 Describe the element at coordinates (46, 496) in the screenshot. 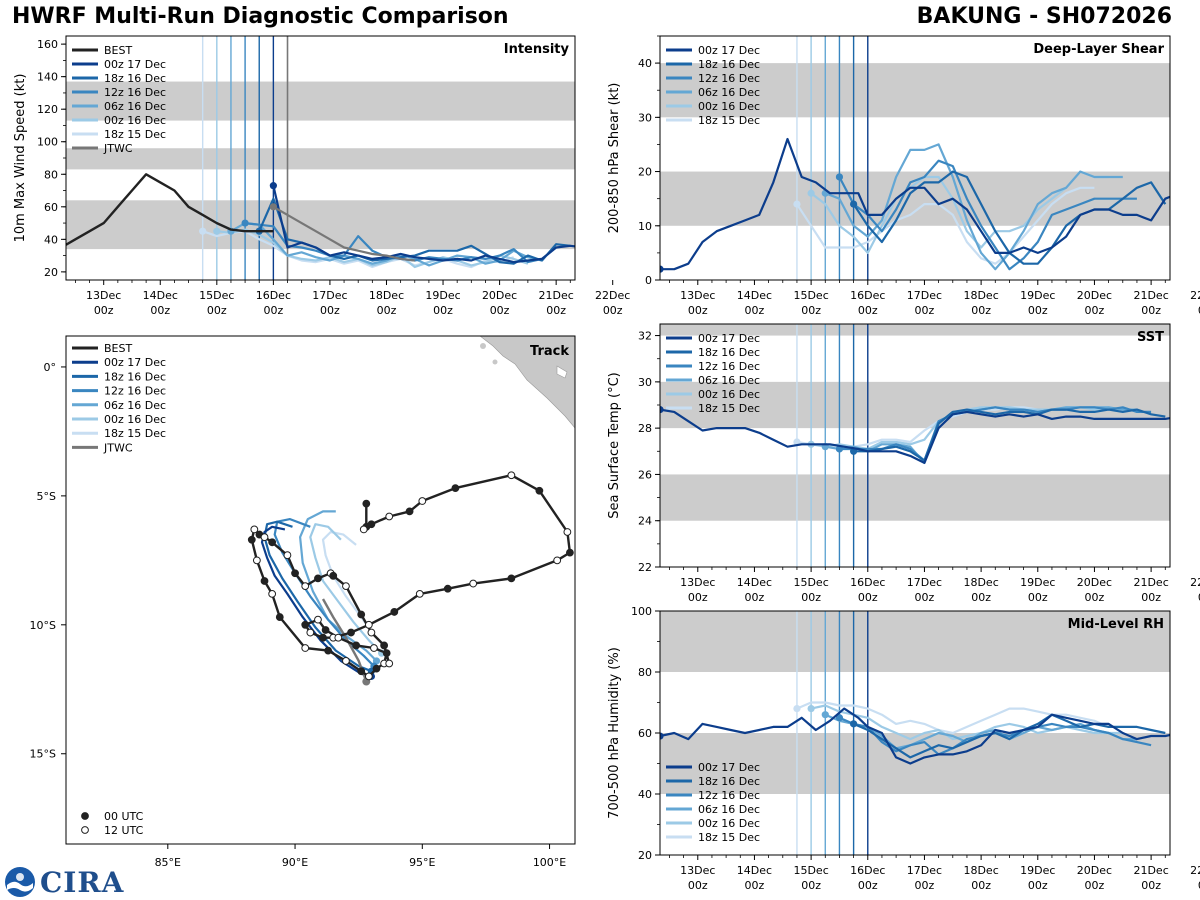

I see `y-tick-label-5-s: 5°S` at that location.